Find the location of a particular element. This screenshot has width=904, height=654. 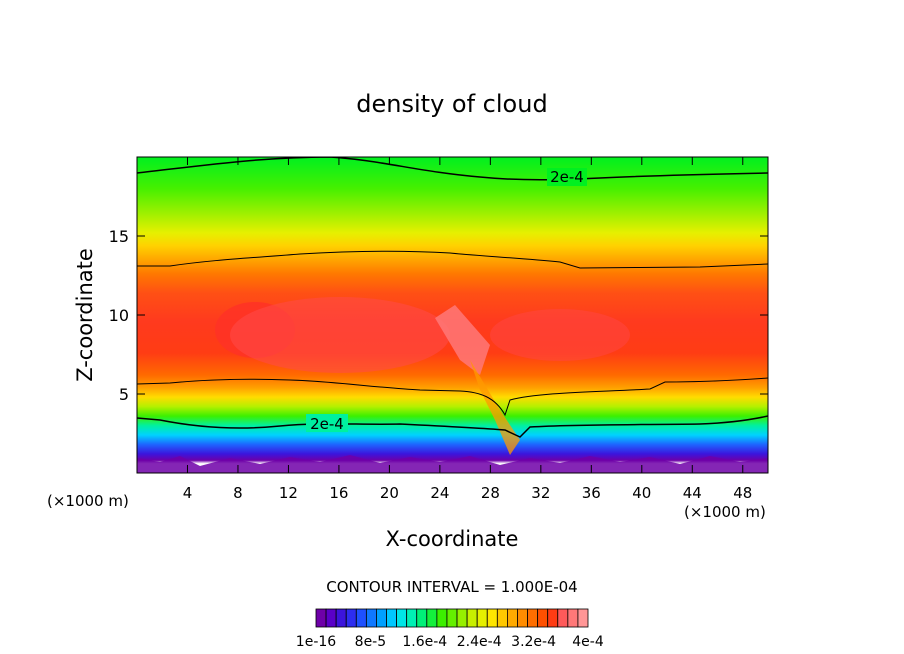

x-tick-label: 40 is located at coordinates (641, 493).